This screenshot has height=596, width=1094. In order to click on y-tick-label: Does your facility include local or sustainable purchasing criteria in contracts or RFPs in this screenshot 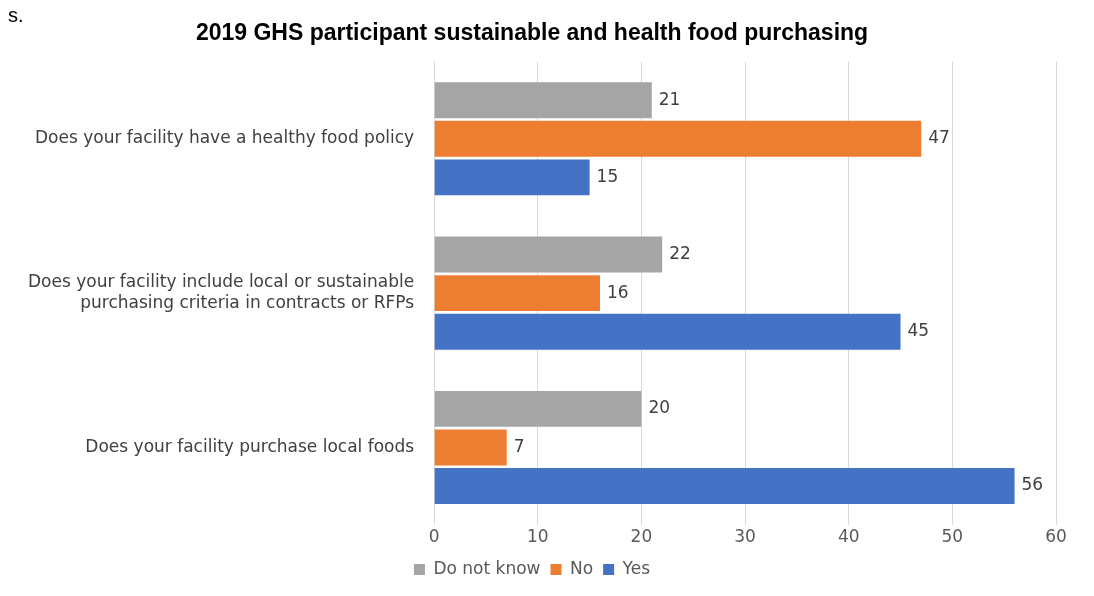, I will do `click(221, 291)`.